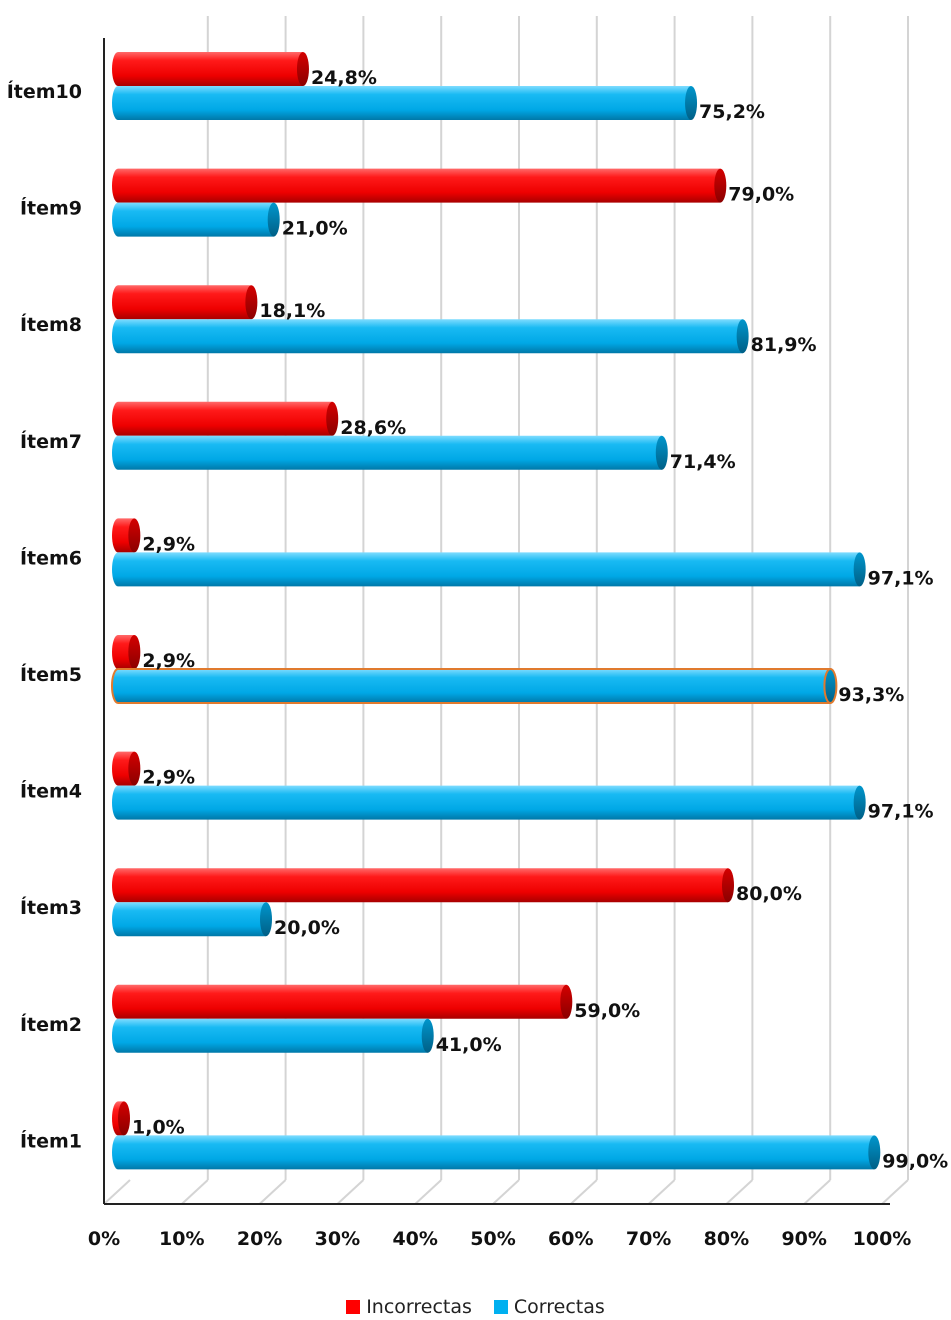 This screenshot has width=951, height=1320. What do you see at coordinates (344, 78) in the screenshot?
I see `data-label: 24,8%` at bounding box center [344, 78].